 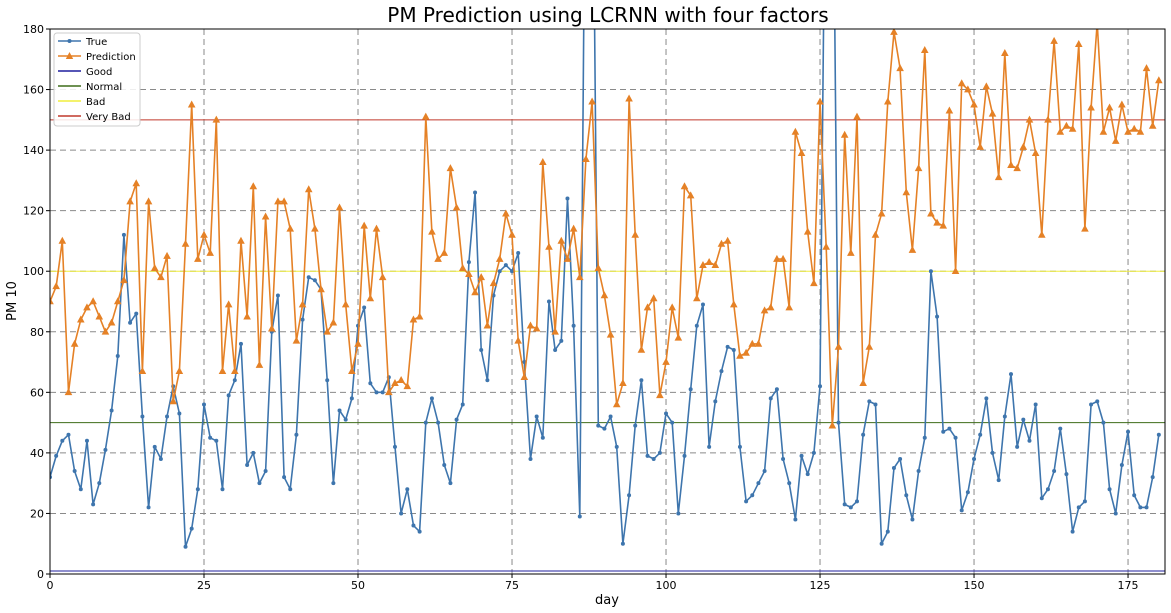 I want to click on legend-label: Prediction, so click(x=111, y=57).